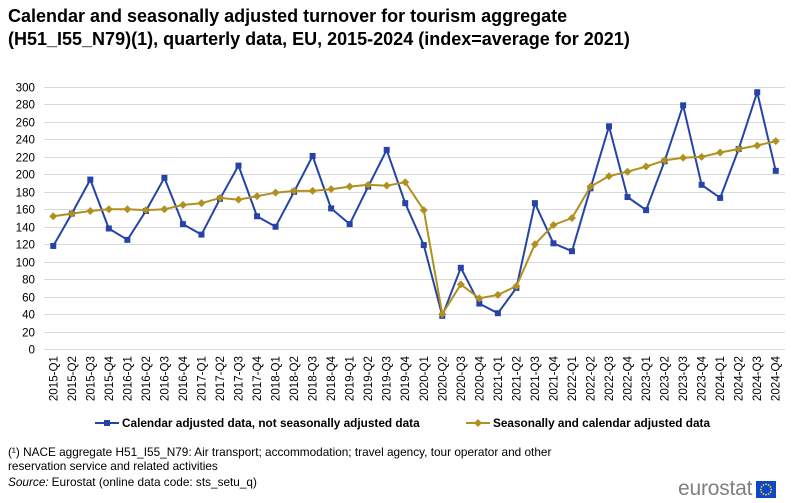  I want to click on x-tick-label: 2023-Q4, so click(702, 378).